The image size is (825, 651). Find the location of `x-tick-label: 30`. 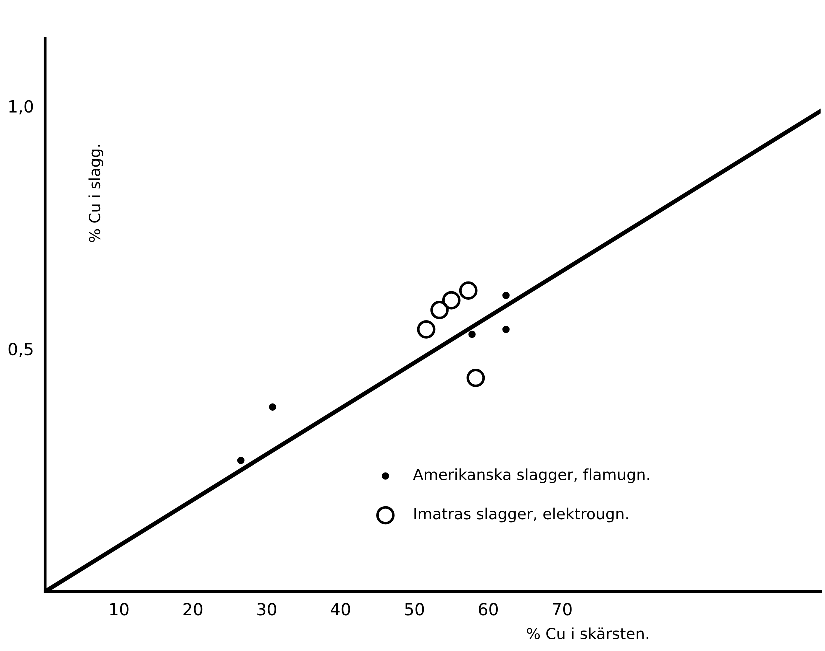

x-tick-label: 30 is located at coordinates (267, 609).